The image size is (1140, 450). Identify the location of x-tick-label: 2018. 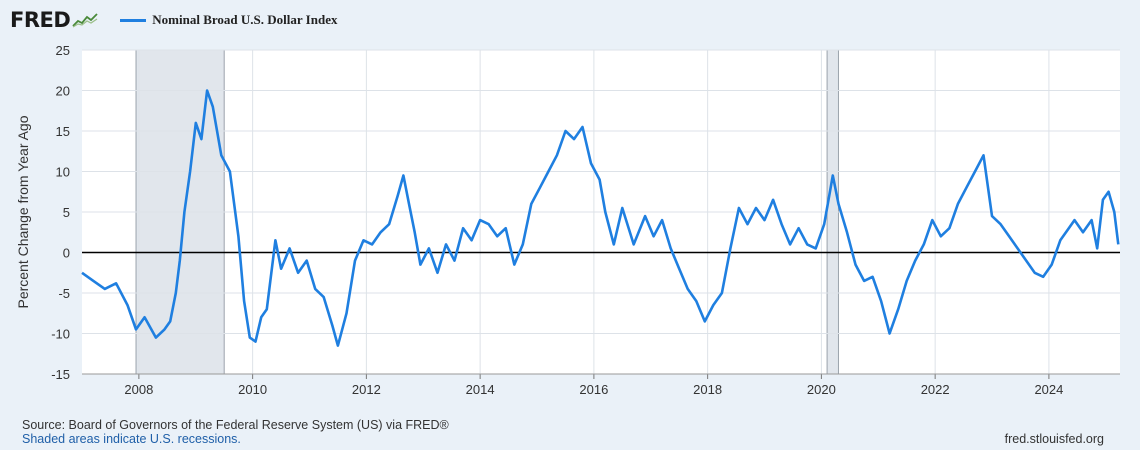
(707, 389).